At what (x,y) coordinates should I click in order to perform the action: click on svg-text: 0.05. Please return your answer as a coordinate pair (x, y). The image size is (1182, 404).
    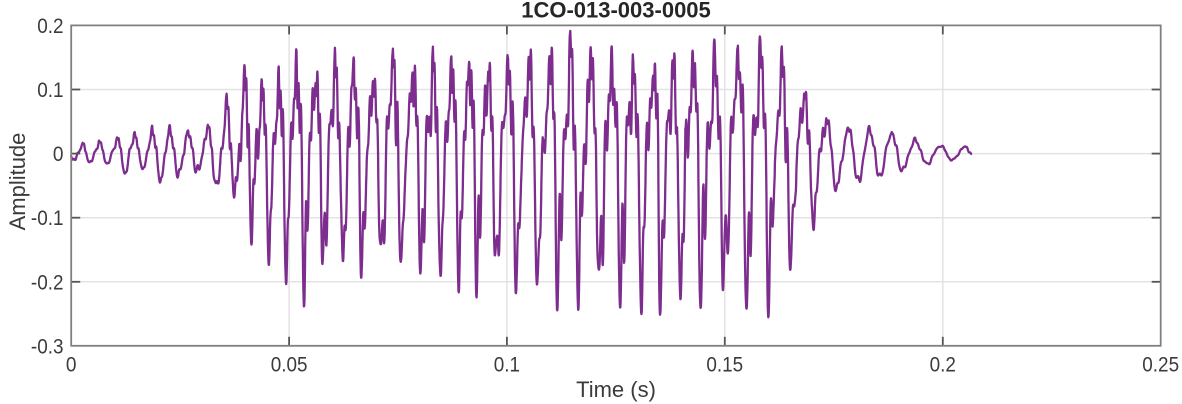
    Looking at the image, I should click on (289, 365).